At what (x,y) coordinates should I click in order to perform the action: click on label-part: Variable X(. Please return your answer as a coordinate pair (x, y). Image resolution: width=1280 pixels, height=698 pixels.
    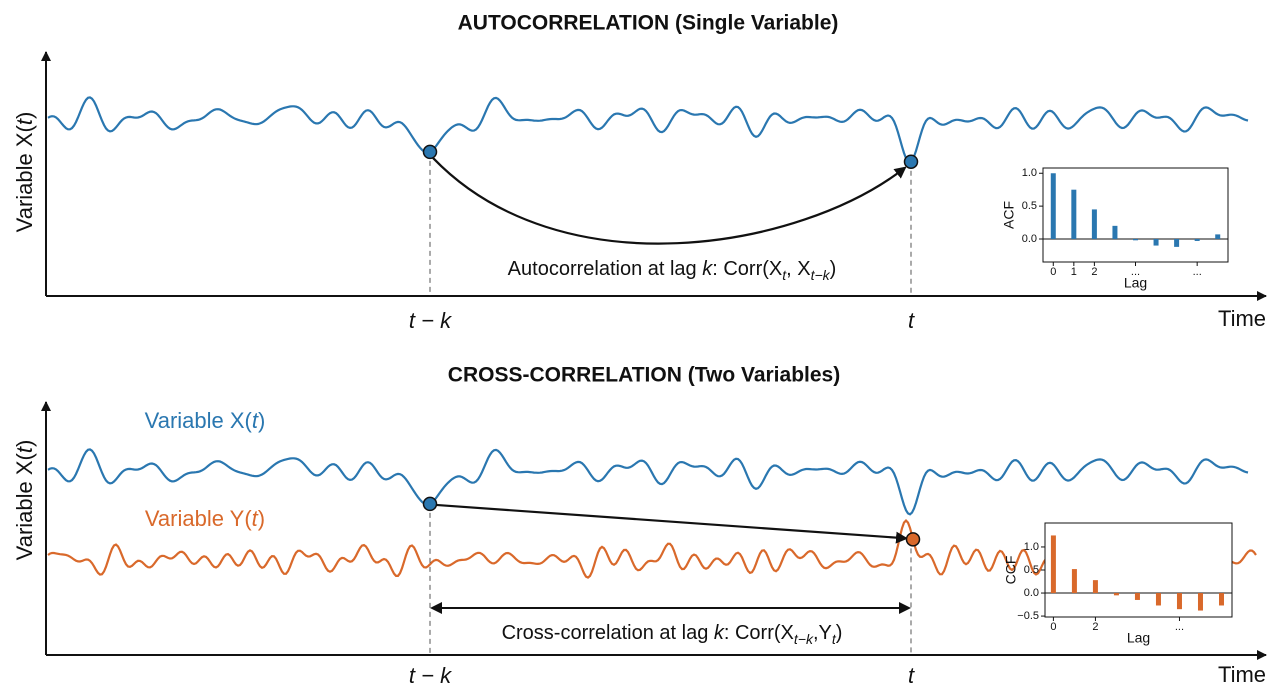
    Looking at the image, I should click on (199, 420).